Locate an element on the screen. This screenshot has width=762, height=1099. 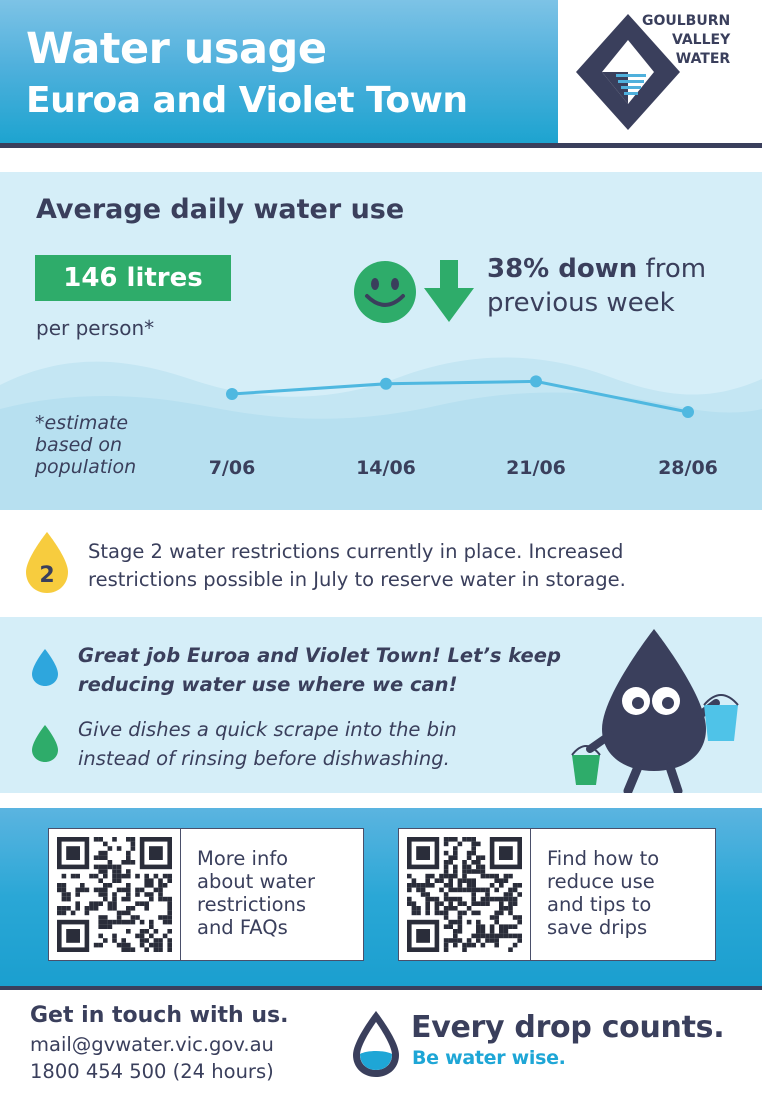
usage-line-chart: 7/06 14/06 21/06 28/06 is located at coordinates (463, 427).